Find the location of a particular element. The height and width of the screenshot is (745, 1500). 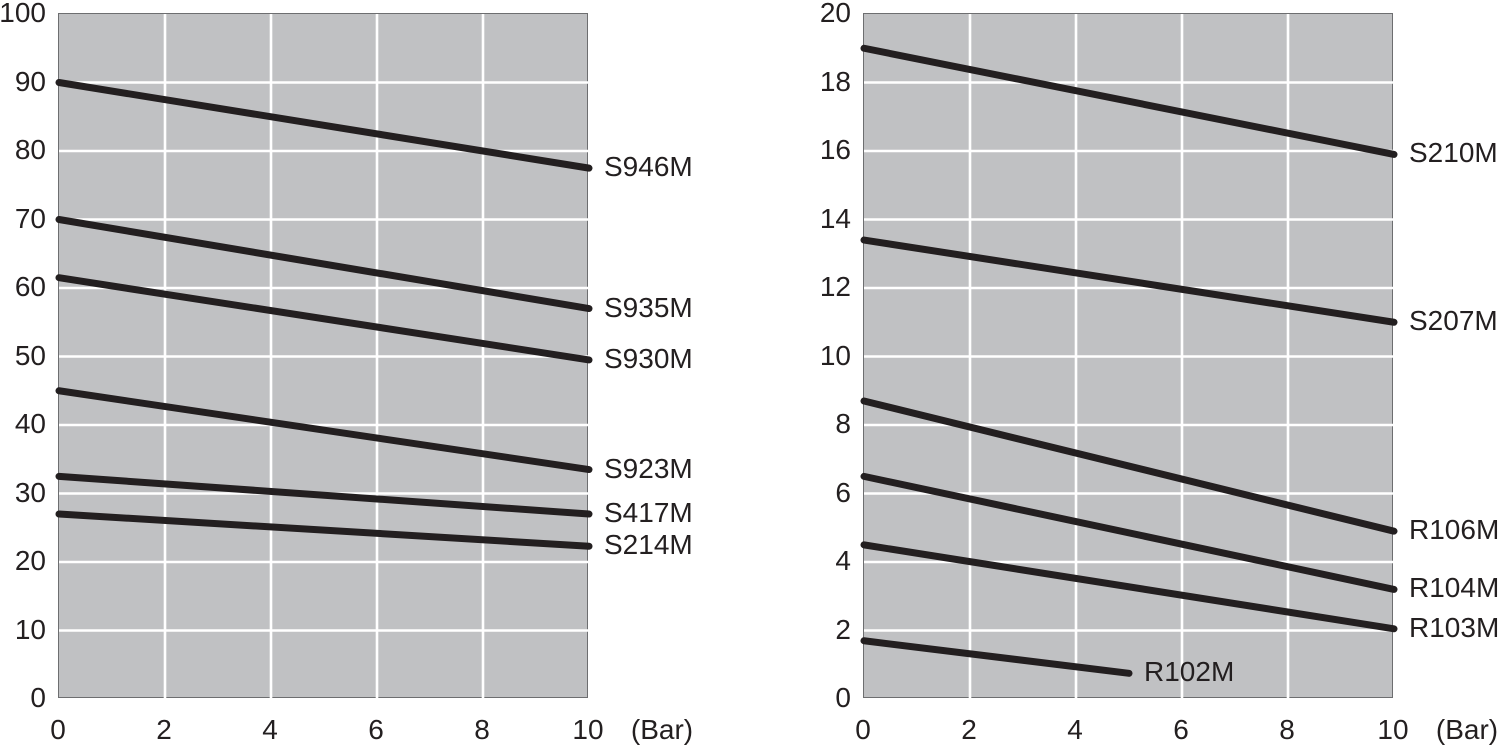

y-tick-label: 12 is located at coordinates (835, 286).